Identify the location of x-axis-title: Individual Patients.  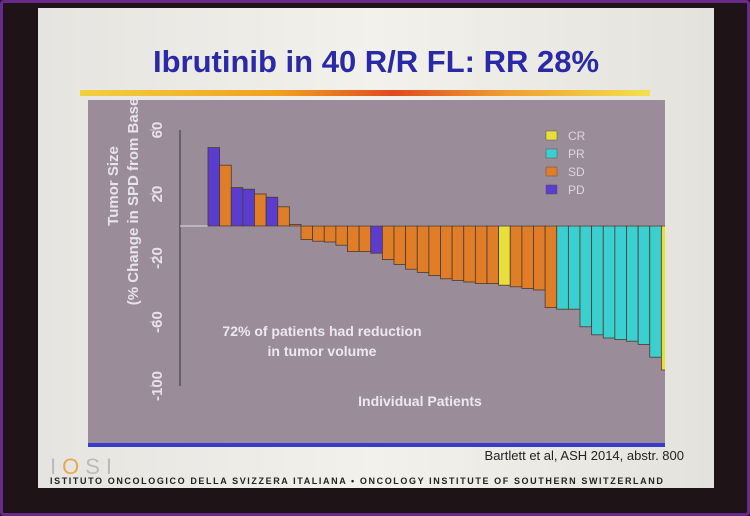
(420, 401).